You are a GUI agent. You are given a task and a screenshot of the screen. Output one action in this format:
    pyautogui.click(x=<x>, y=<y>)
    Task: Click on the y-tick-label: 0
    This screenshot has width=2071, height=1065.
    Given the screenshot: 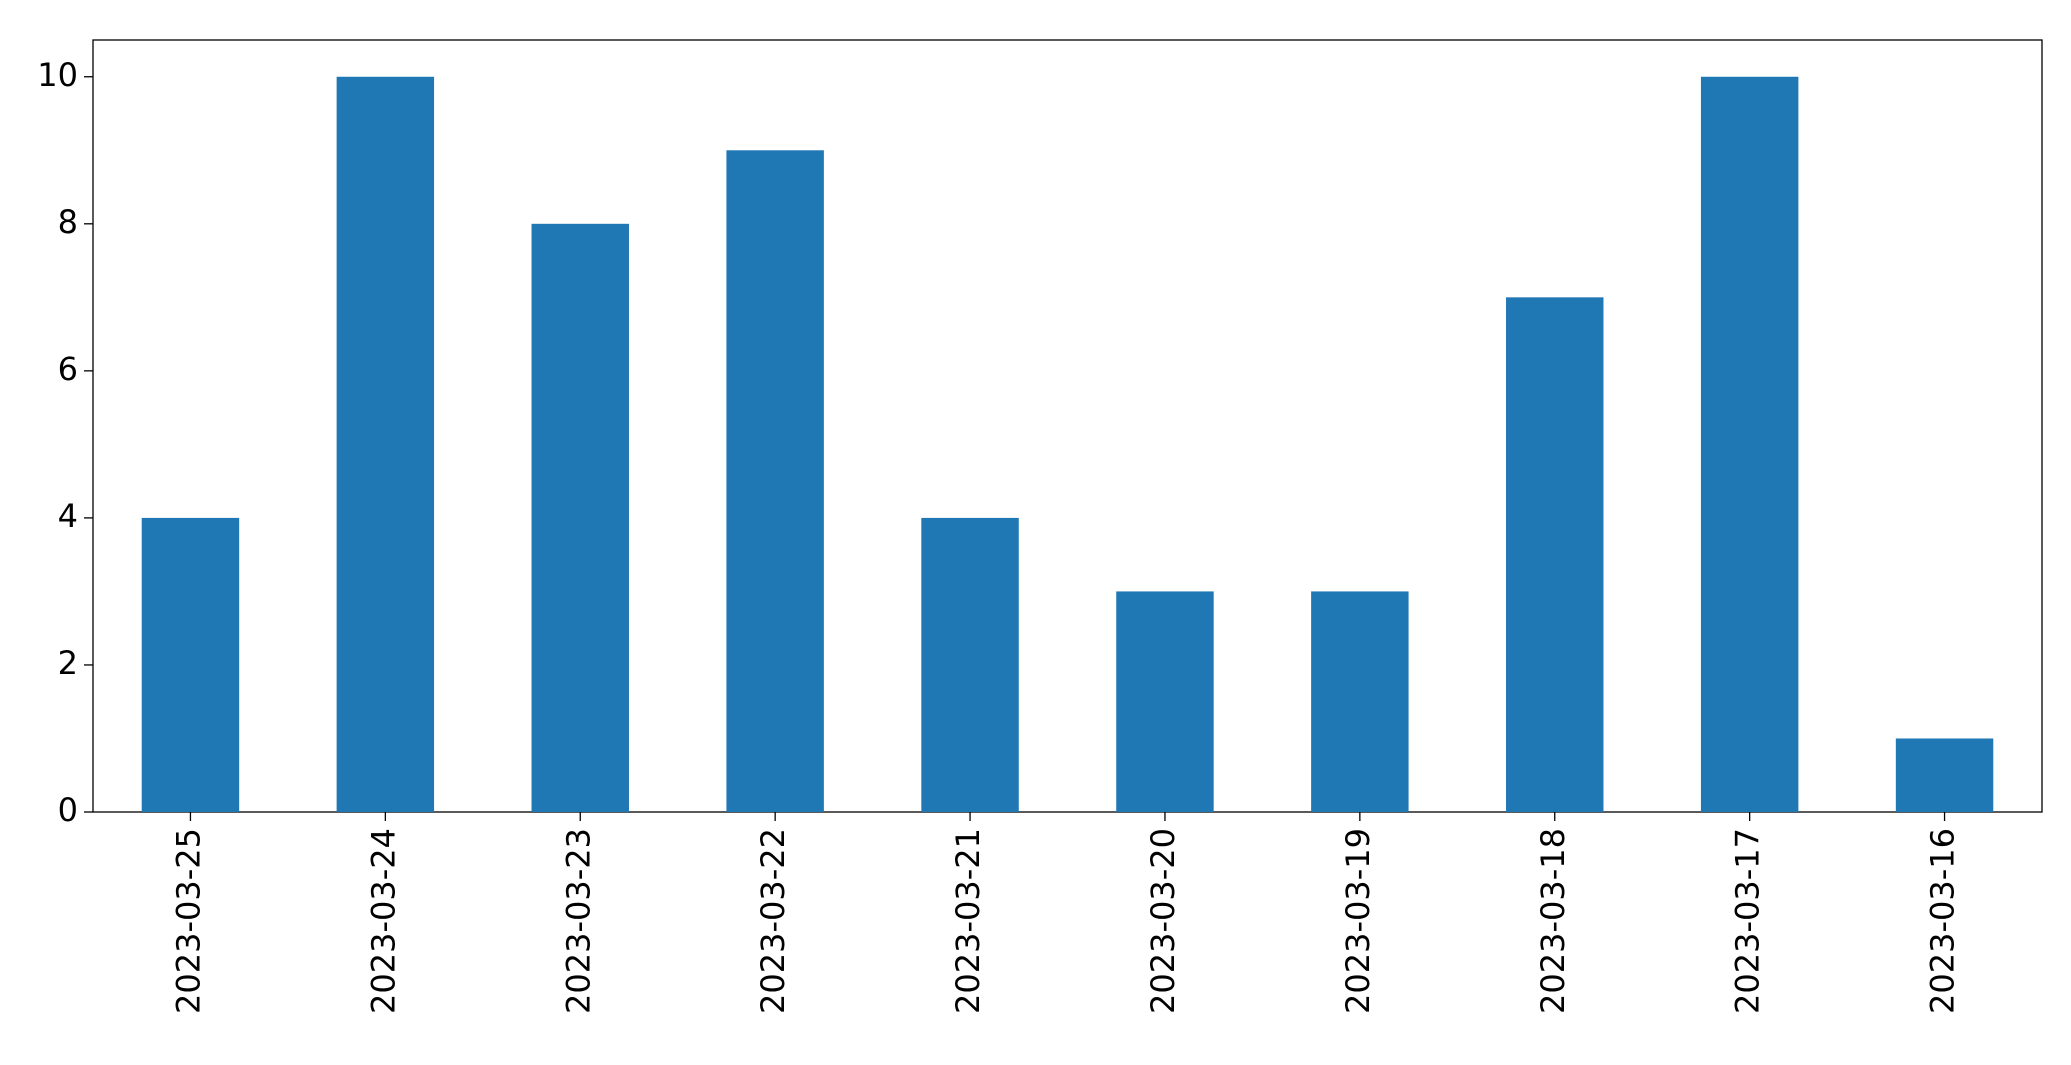 What is the action you would take?
    pyautogui.click(x=68, y=810)
    